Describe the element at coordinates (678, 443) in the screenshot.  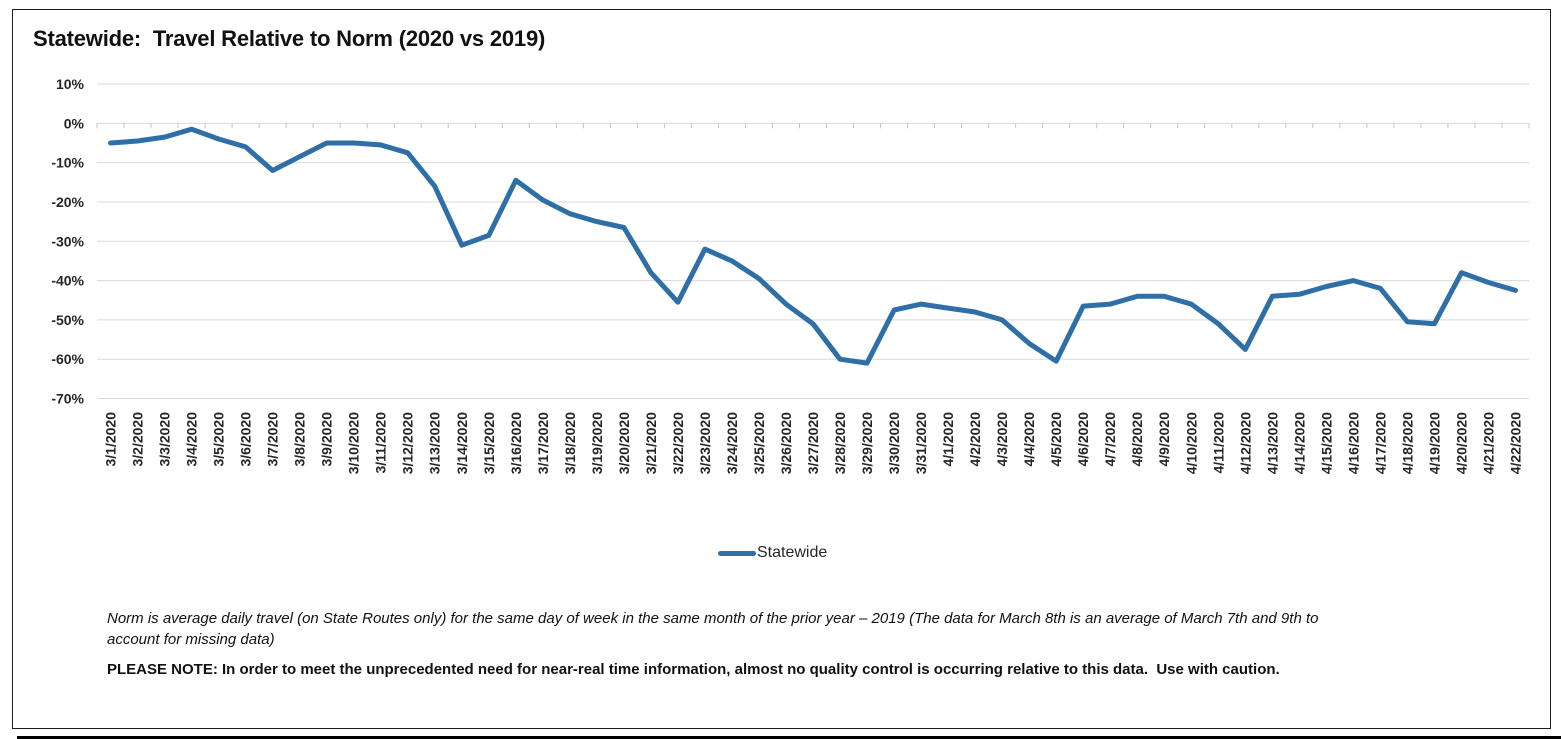
I see `x-axis-label: 3/22/2020` at that location.